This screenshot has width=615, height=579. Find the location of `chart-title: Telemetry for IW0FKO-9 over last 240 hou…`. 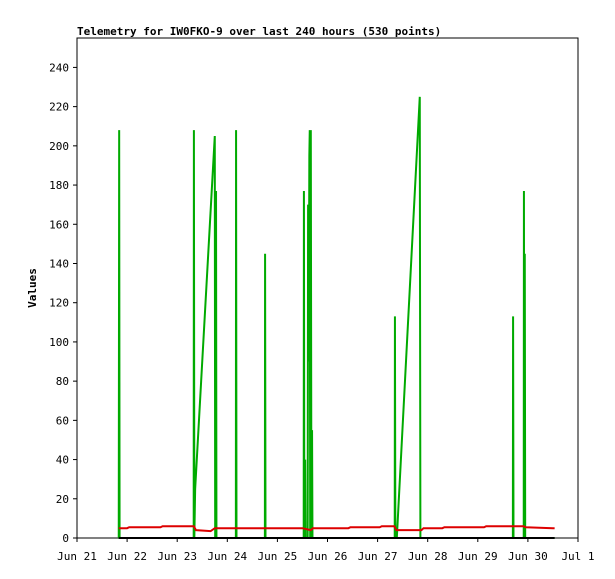

chart-title: Telemetry for IW0FKO-9 over last 240 hou… is located at coordinates (259, 31).